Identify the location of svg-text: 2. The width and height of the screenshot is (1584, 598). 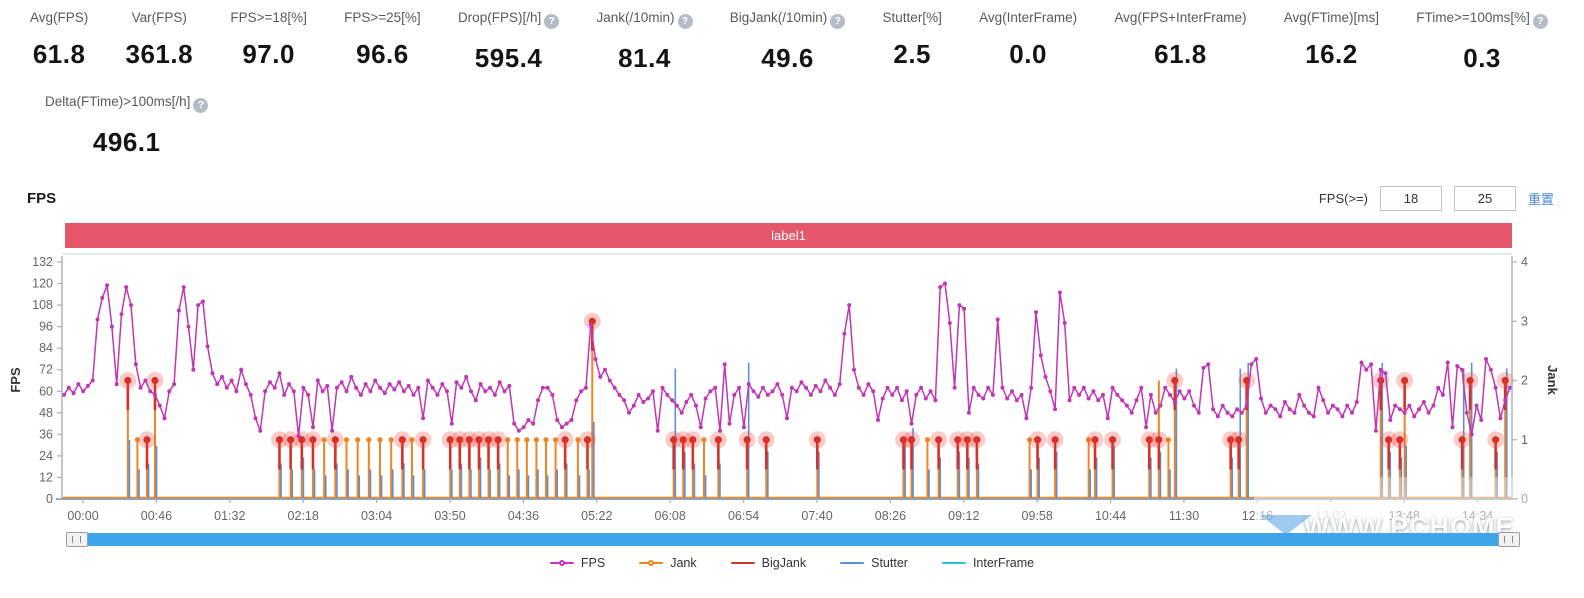
(1524, 381).